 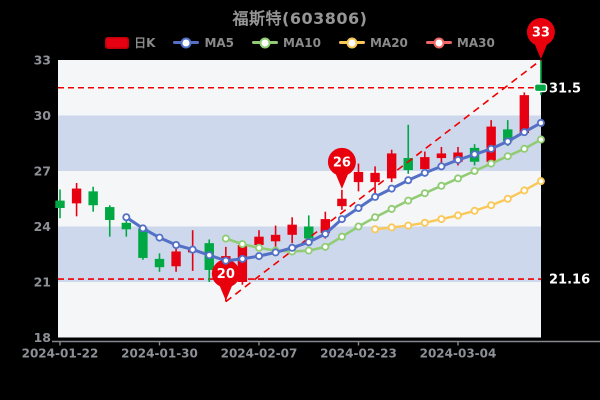 I want to click on legend-item-MA5: MA5, so click(x=203, y=43).